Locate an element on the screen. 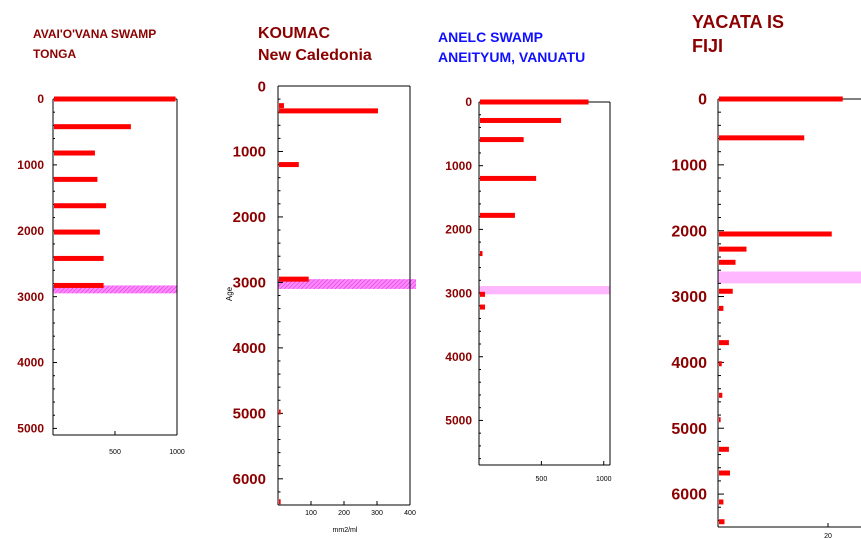 The height and width of the screenshot is (539, 861). chart-title-line: New Caledonia is located at coordinates (315, 55).